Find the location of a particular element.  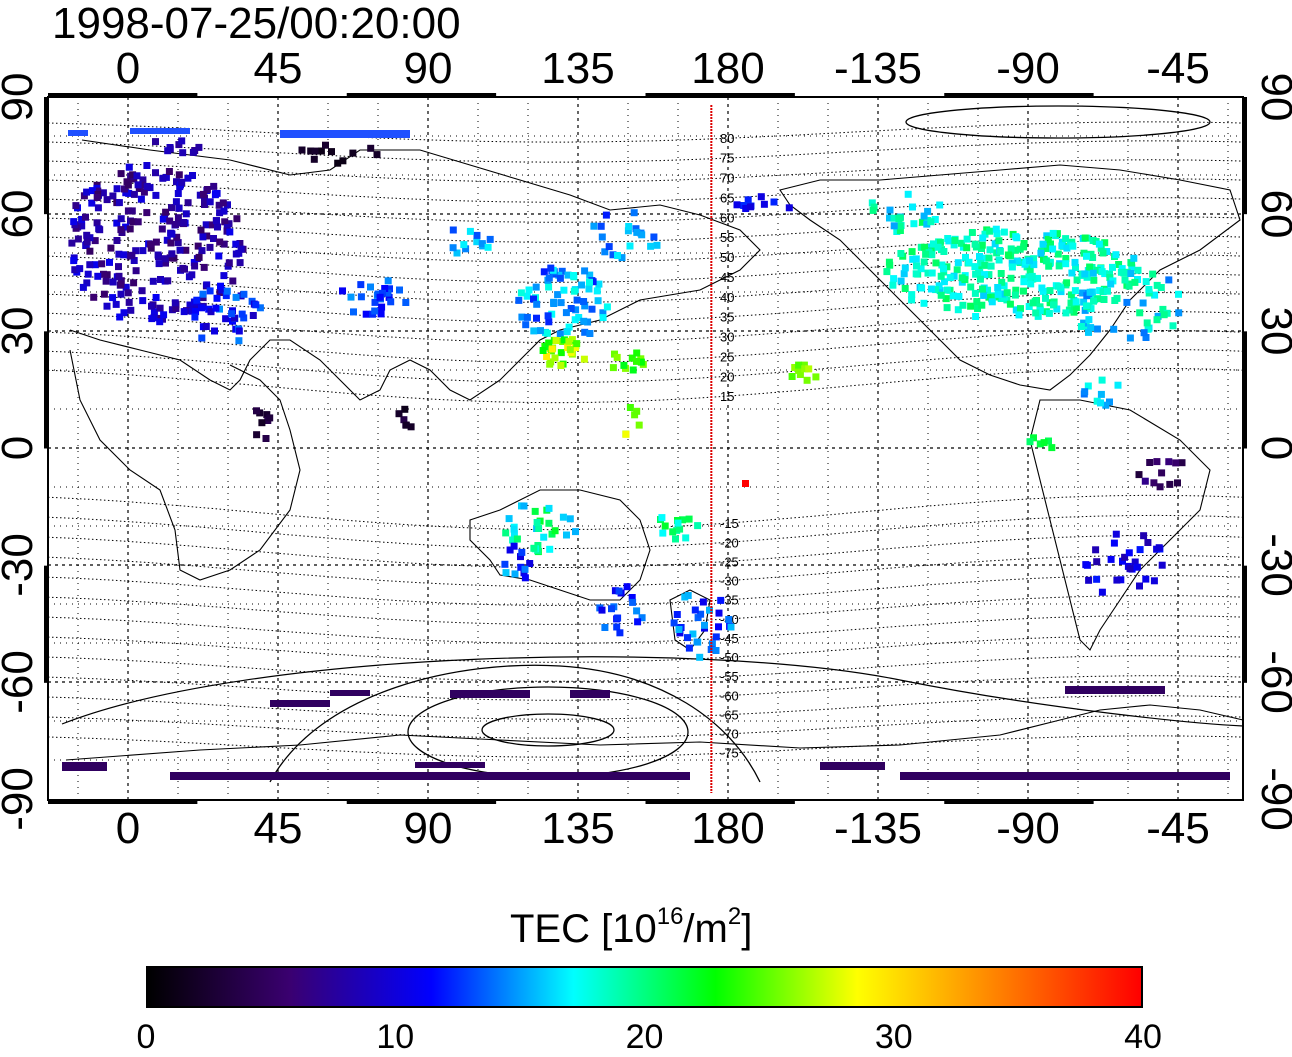

magnetic-latitude-label: 35 is located at coordinates (727, 317).